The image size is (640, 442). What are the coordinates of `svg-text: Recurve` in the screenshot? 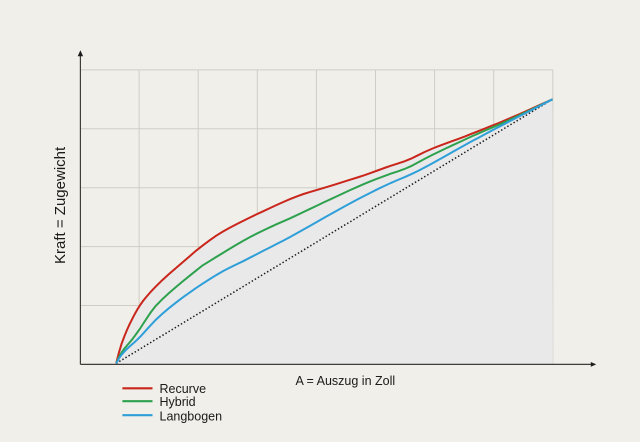 It's located at (183, 389).